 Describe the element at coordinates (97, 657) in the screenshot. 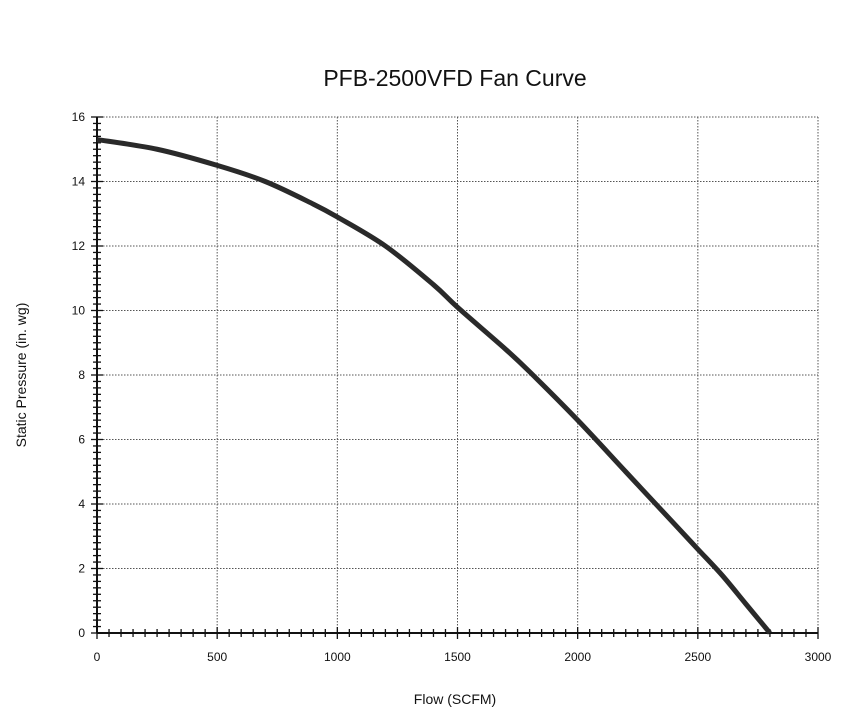

I see `x-tick-label: 0` at that location.